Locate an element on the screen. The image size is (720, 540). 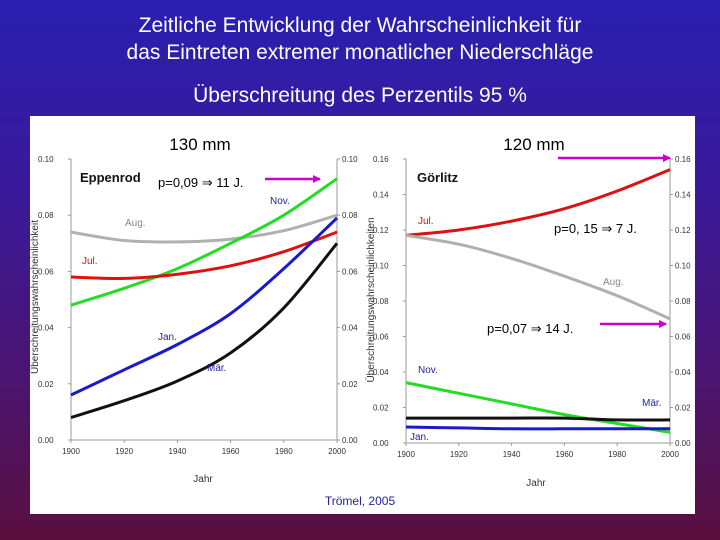
chart1-xtick-label: 1980 is located at coordinates (617, 454).